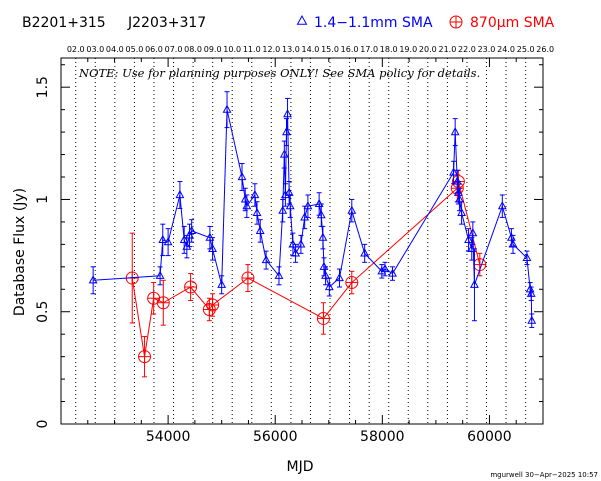  I want to click on circle-plus-icon, so click(456, 22).